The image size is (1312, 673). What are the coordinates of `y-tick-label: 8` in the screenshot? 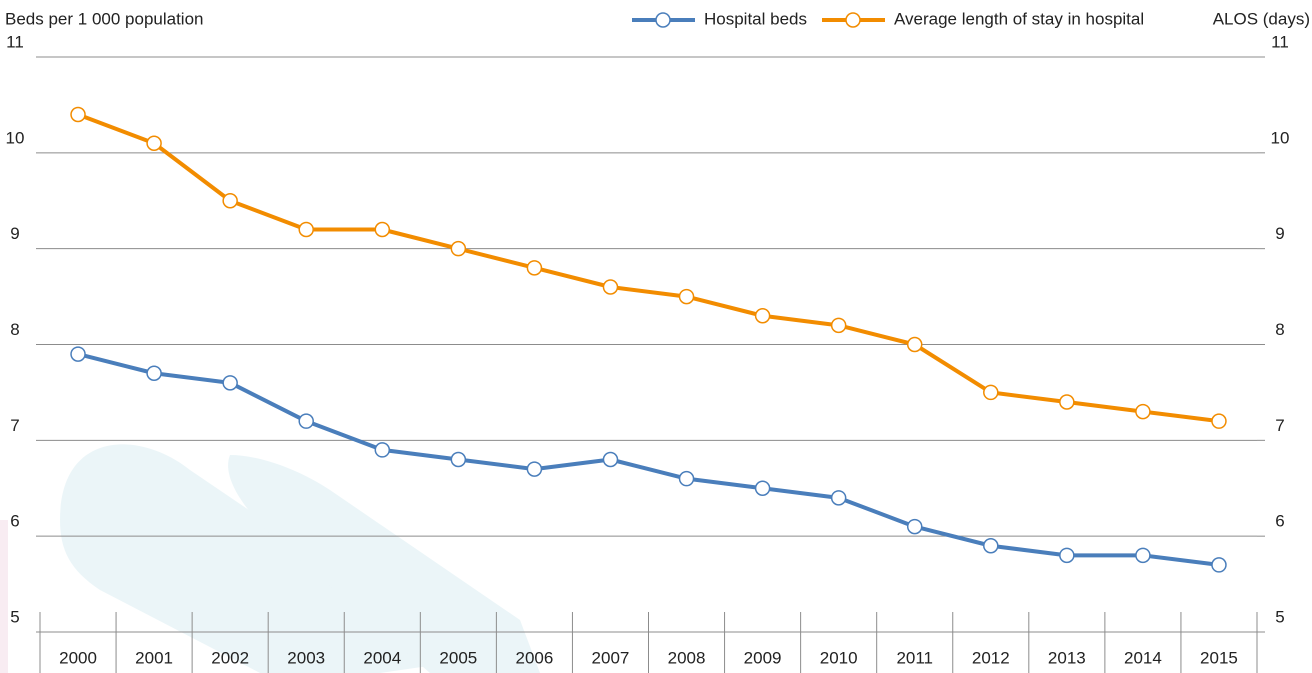 It's located at (14, 329).